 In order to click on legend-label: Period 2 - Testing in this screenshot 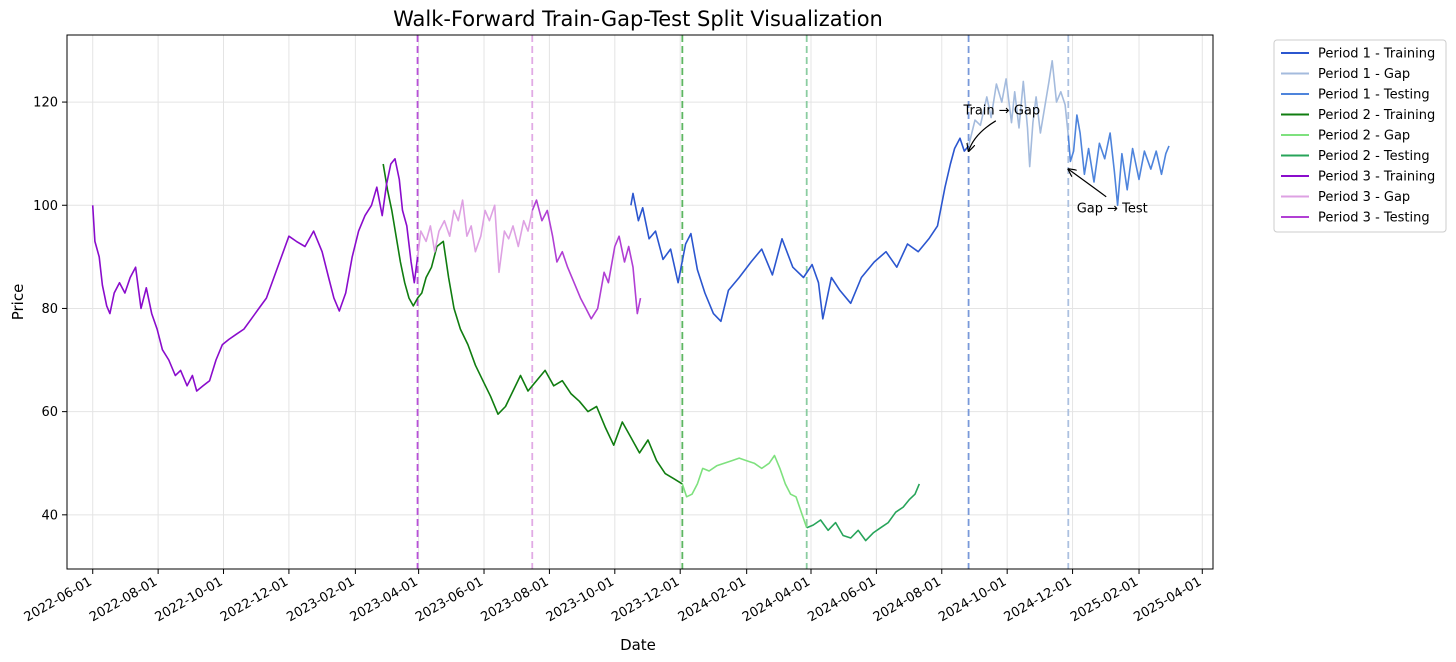, I will do `click(1374, 156)`.